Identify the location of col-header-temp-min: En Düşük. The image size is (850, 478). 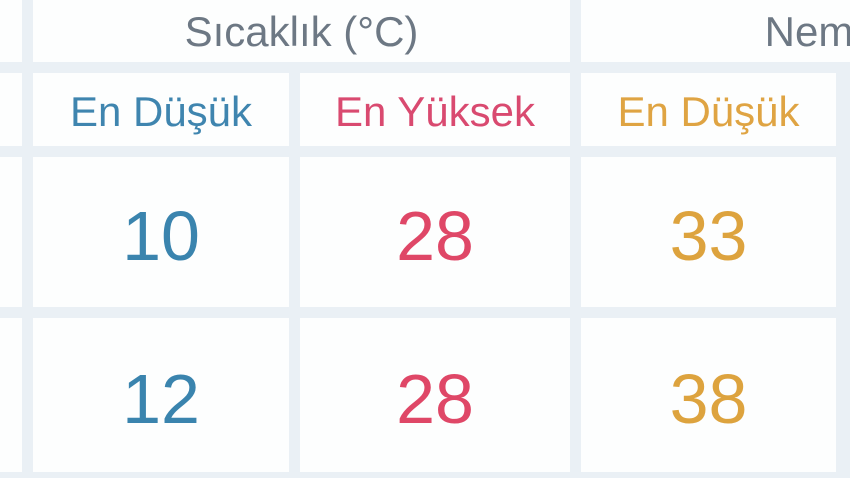
(161, 109).